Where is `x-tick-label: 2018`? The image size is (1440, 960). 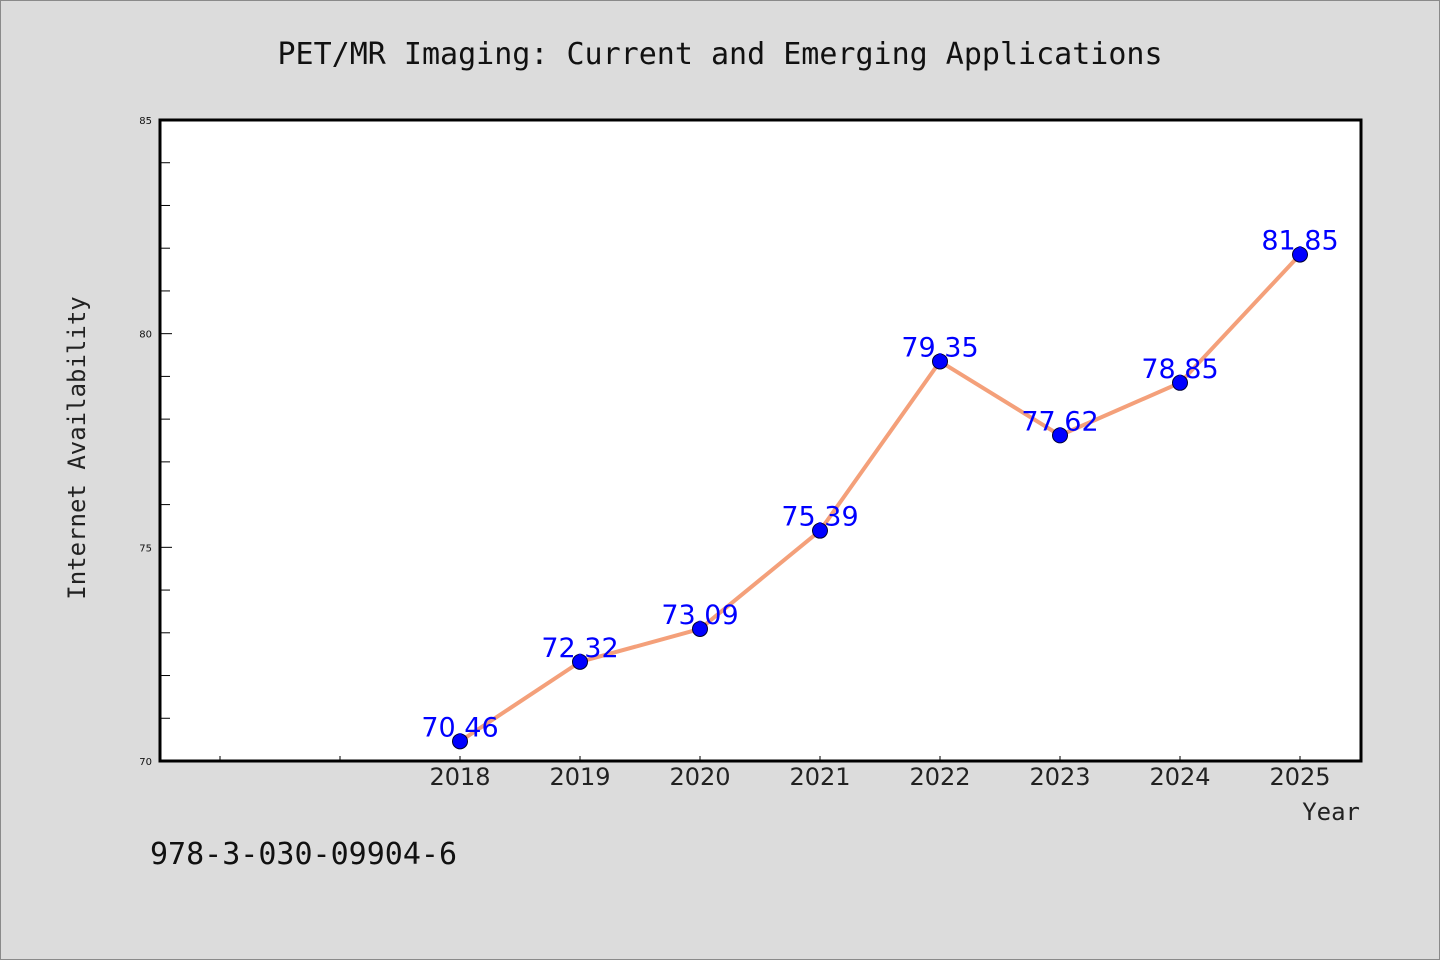 x-tick-label: 2018 is located at coordinates (459, 777).